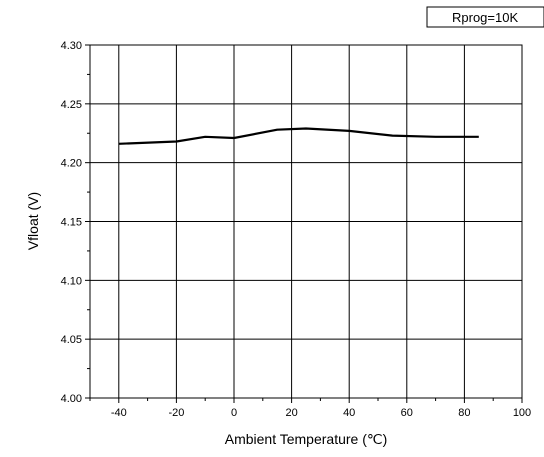  I want to click on y-tick-label: 4.10, so click(71, 281).